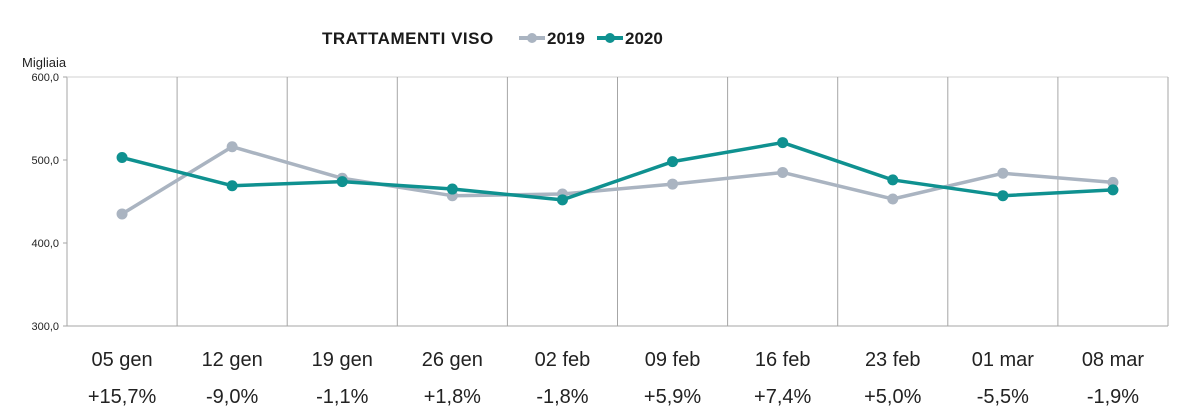 The image size is (1190, 420). What do you see at coordinates (562, 397) in the screenshot?
I see `change-label: -1,8%` at bounding box center [562, 397].